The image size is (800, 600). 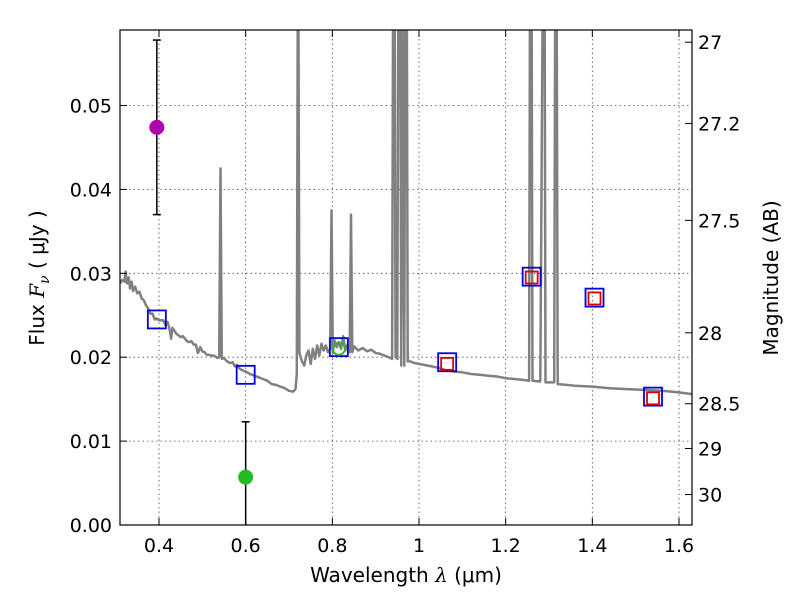 What do you see at coordinates (91, 358) in the screenshot?
I see `y-tick-label: 0.02` at bounding box center [91, 358].